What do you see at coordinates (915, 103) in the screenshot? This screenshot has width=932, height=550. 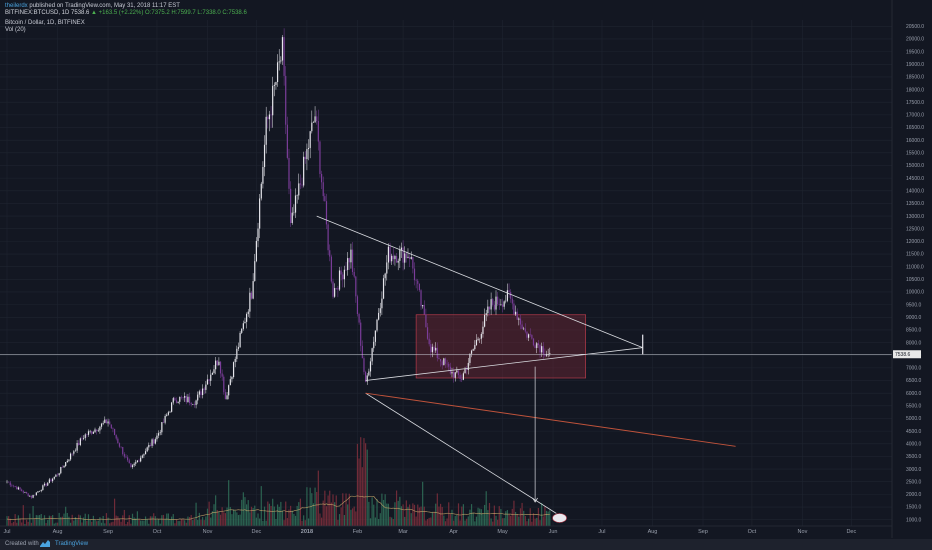 I see `price-tick-label: 17500.0` at bounding box center [915, 103].